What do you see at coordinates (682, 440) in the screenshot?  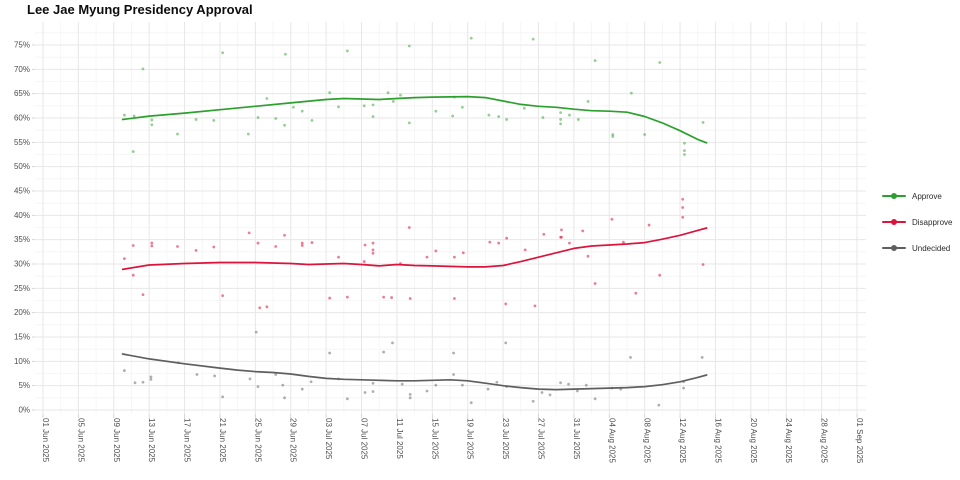 I see `svg-text: 12 Aug 2025` at bounding box center [682, 440].